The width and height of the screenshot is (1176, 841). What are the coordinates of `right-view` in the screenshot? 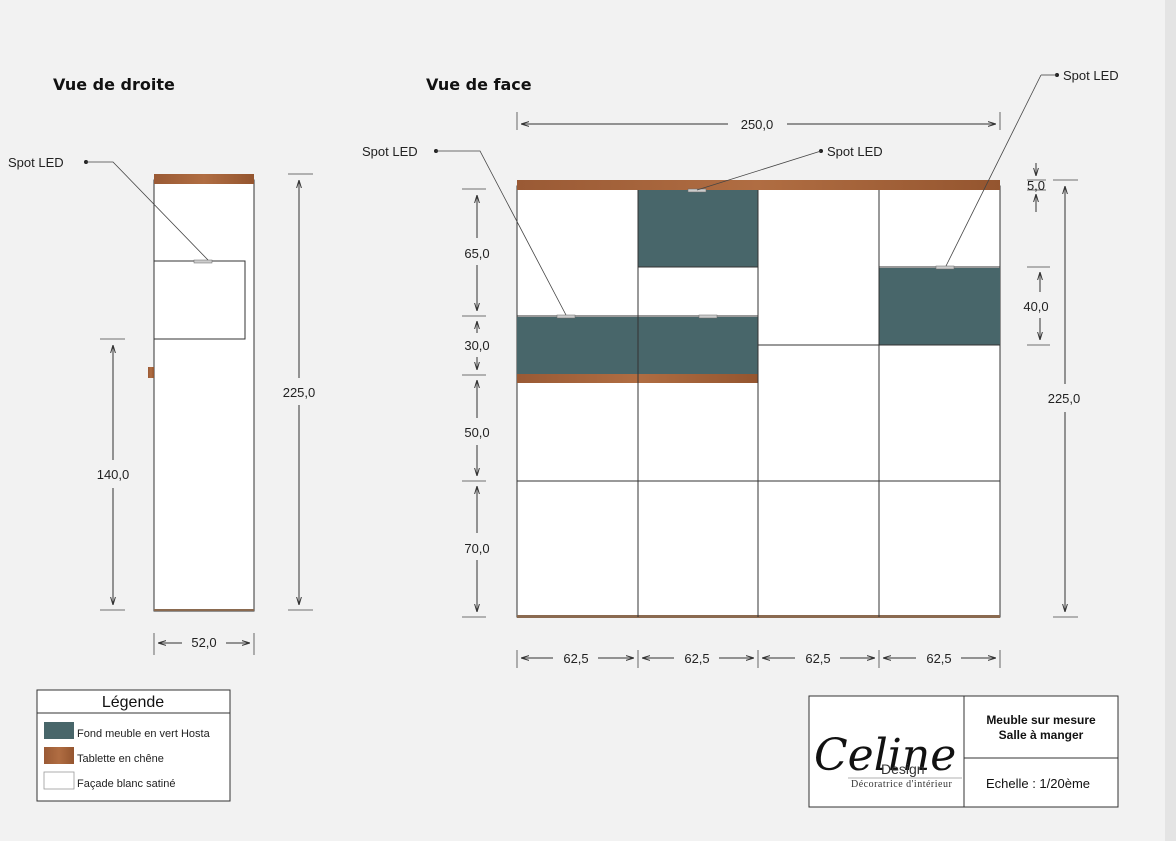 It's located at (201, 393).